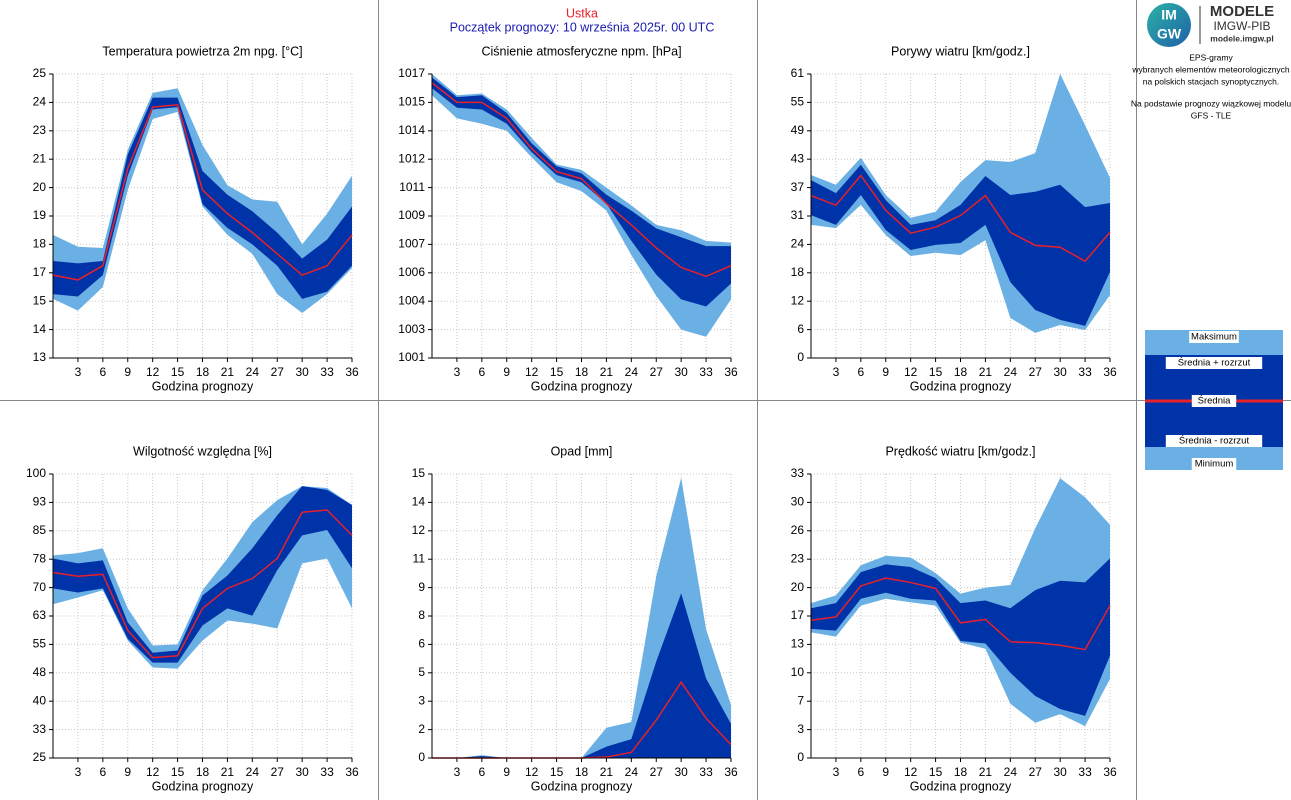  I want to click on station: Ustka, so click(582, 13).